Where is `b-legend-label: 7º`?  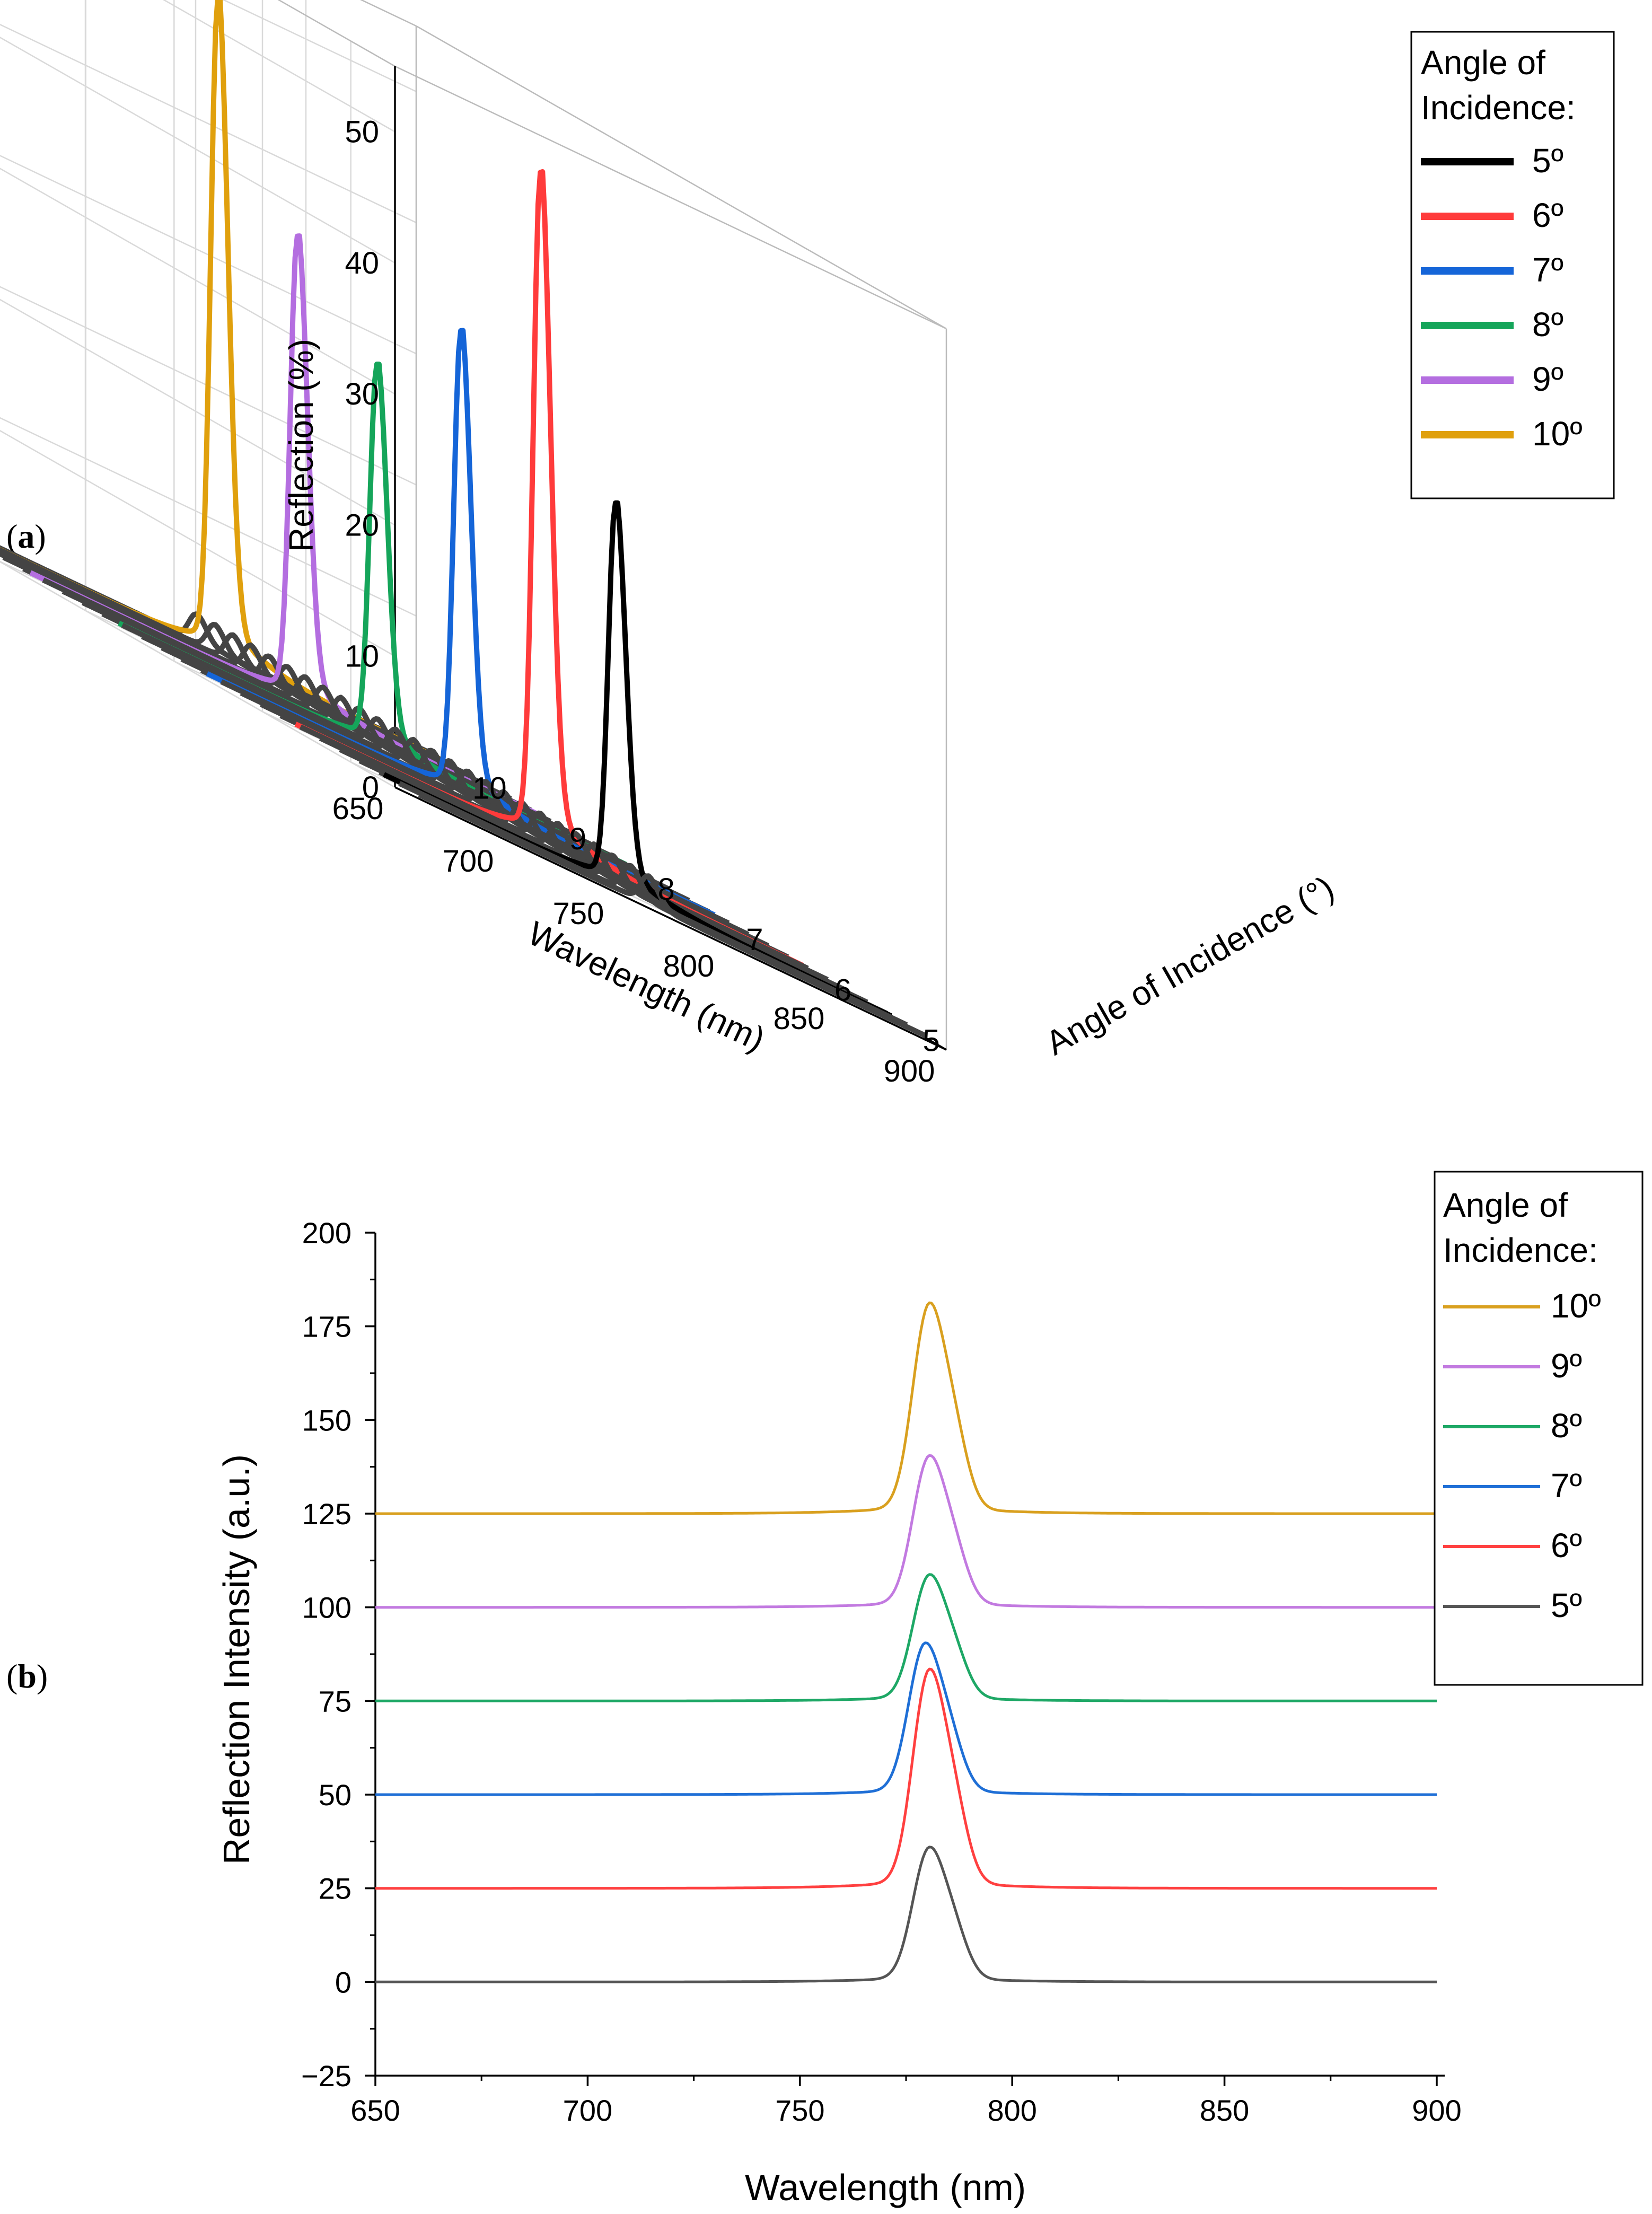
b-legend-label: 7º is located at coordinates (1566, 1485).